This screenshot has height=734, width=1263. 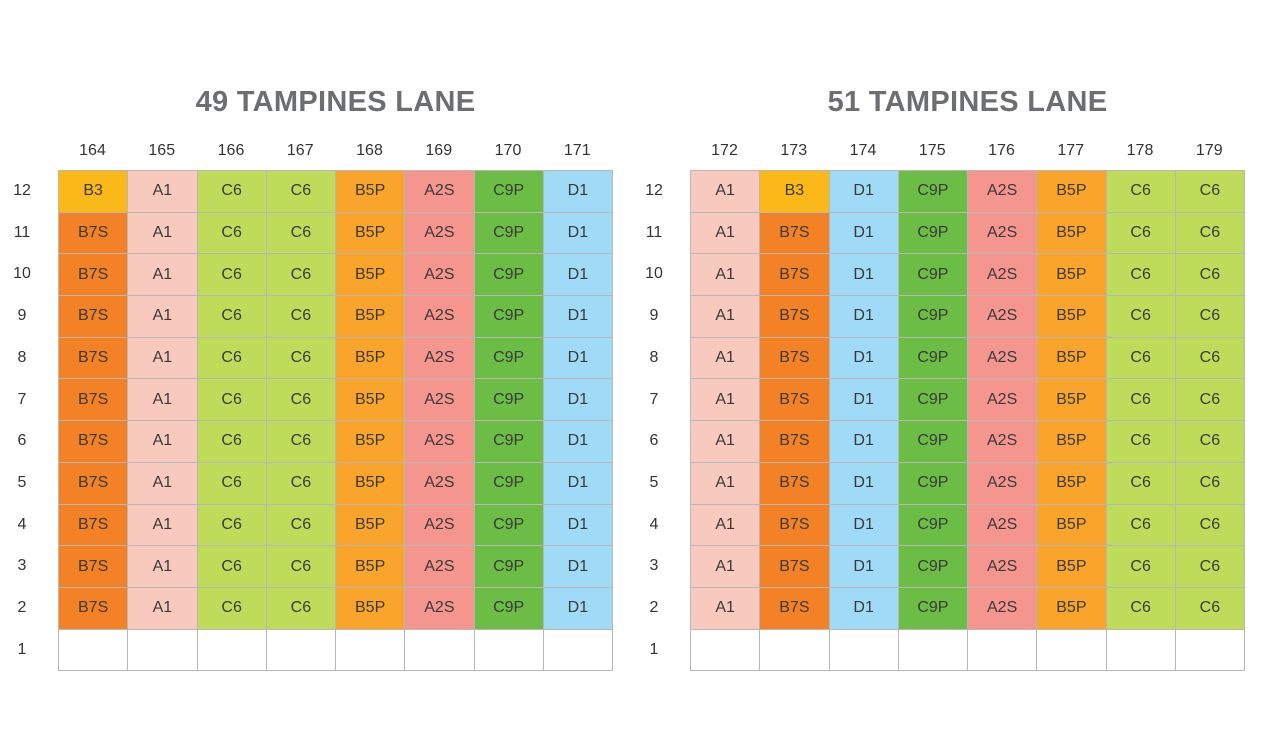 What do you see at coordinates (231, 150) in the screenshot?
I see `unit-number-label: 166` at bounding box center [231, 150].